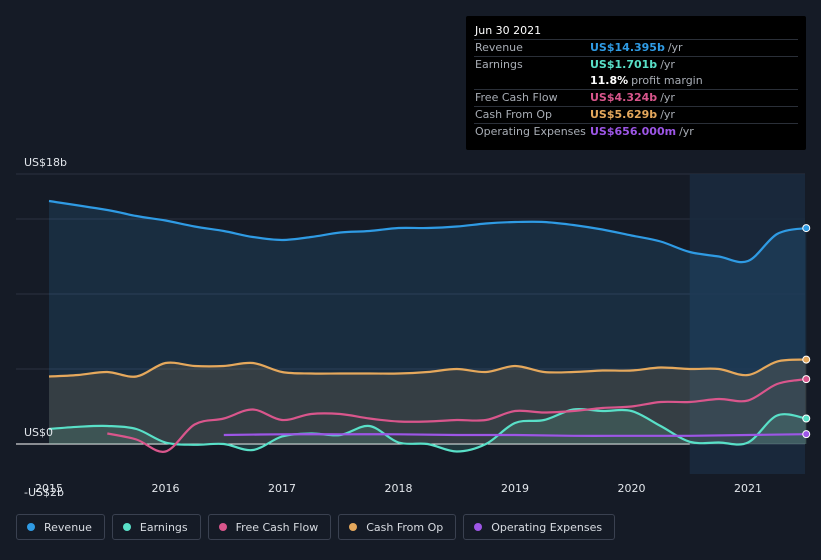 The height and width of the screenshot is (560, 821). I want to click on series-line-revenue, so click(427, 231).